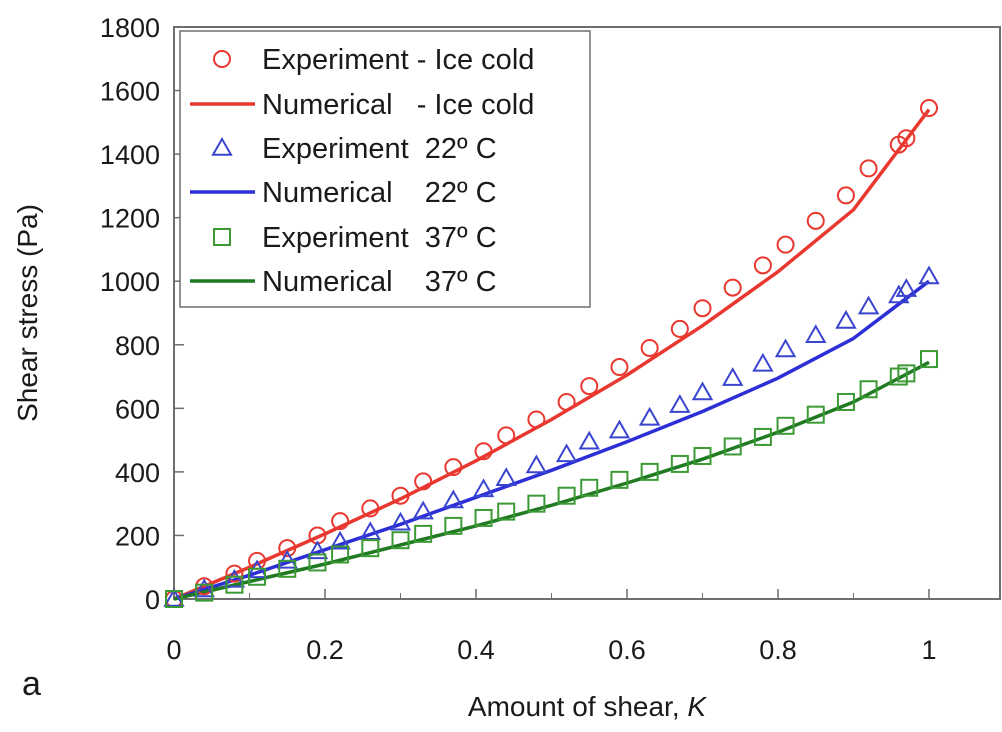  I want to click on x-tick-label: 0.6, so click(627, 650).